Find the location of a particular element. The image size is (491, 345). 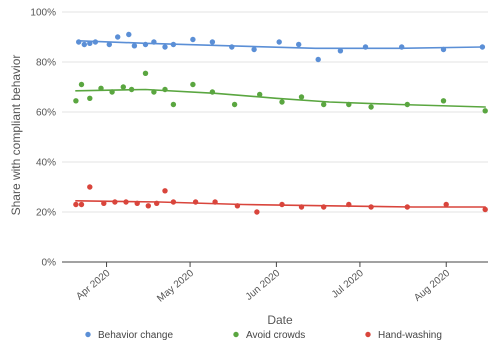

x-tick-label: Jul 2020 is located at coordinates (348, 284).